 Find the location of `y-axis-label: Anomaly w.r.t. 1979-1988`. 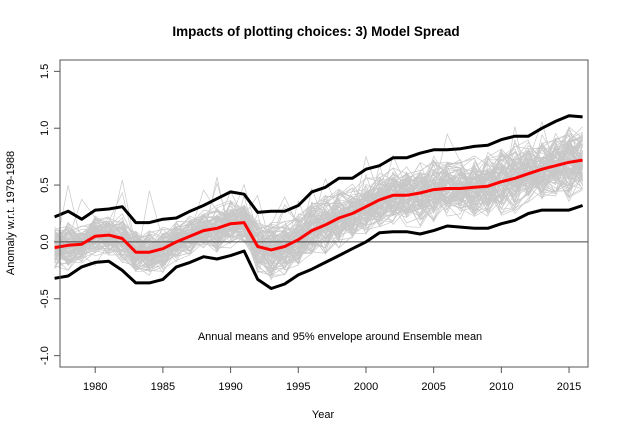

y-axis-label: Anomaly w.r.t. 1979-1988 is located at coordinates (11, 213).